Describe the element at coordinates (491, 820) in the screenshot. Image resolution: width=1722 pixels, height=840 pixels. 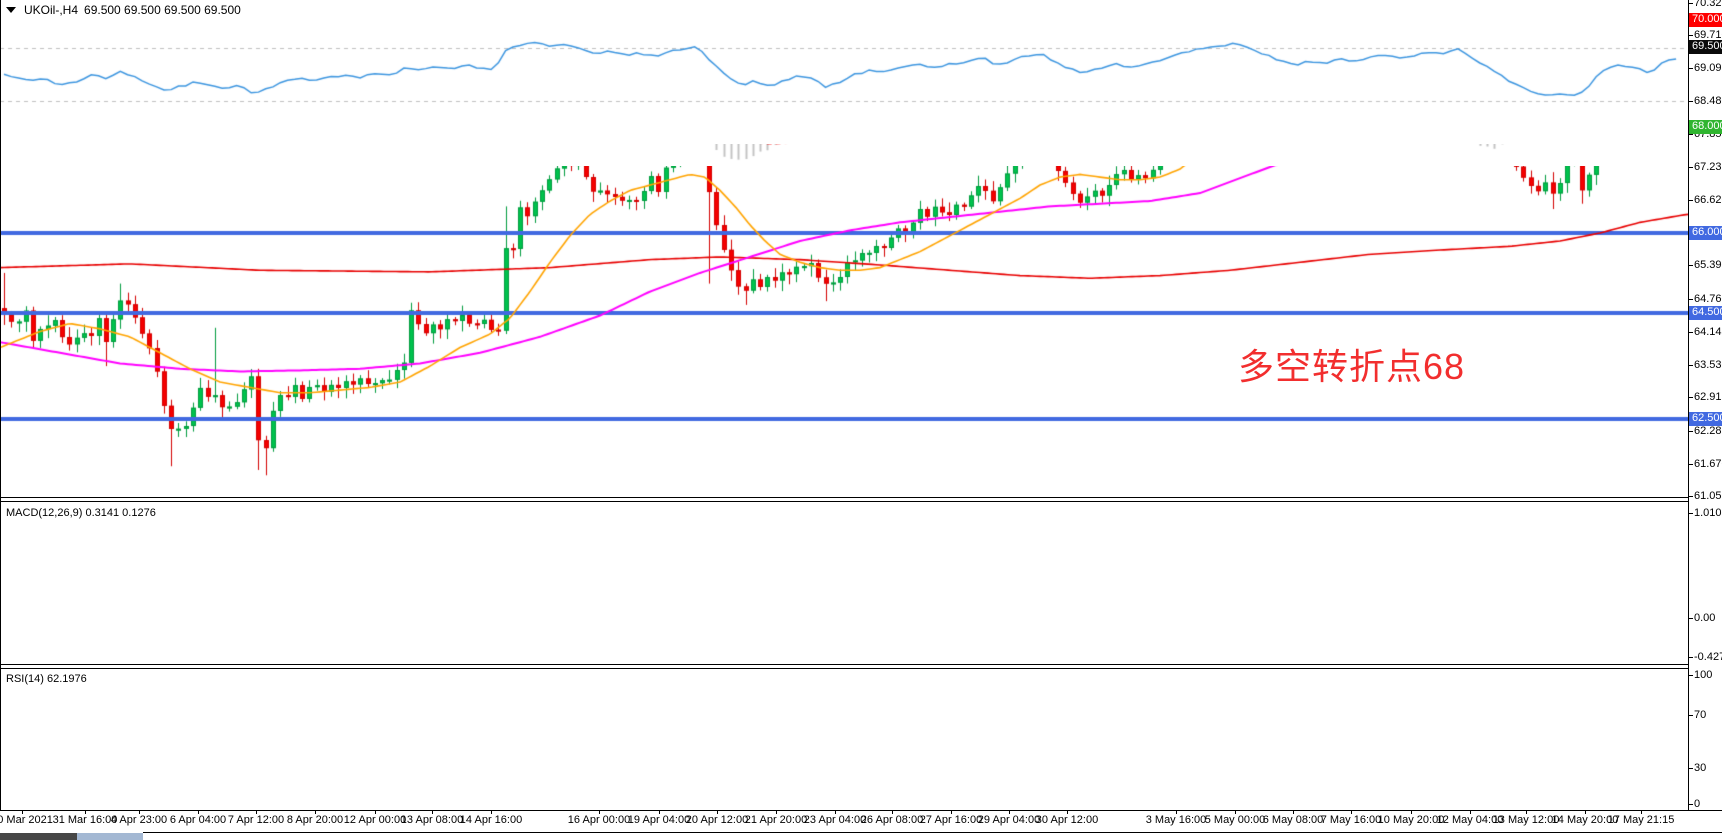
I see `time-axis-label: 14 Apr 16:00` at that location.